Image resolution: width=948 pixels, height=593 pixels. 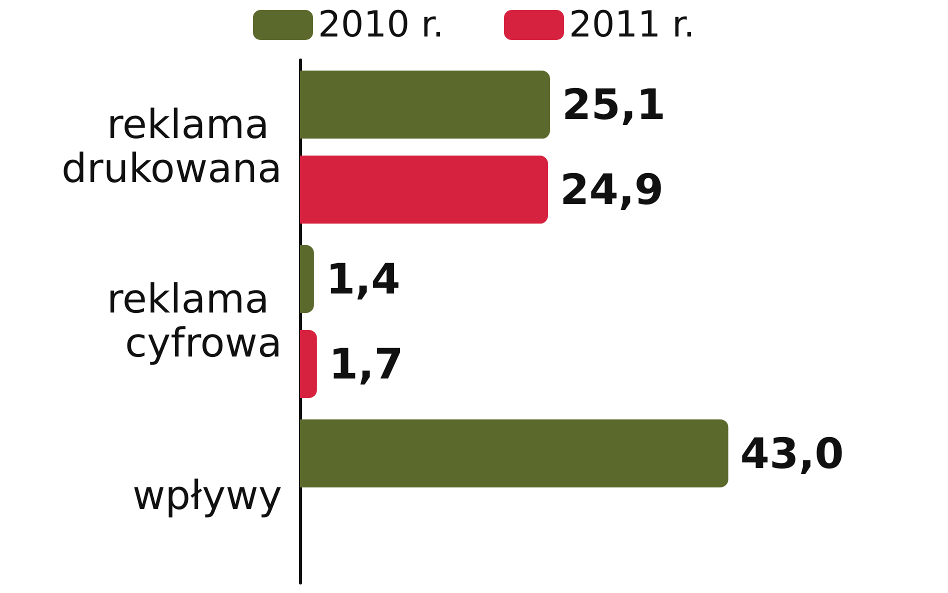 What do you see at coordinates (381, 25) in the screenshot?
I see `legend-label: 2010 r.` at bounding box center [381, 25].